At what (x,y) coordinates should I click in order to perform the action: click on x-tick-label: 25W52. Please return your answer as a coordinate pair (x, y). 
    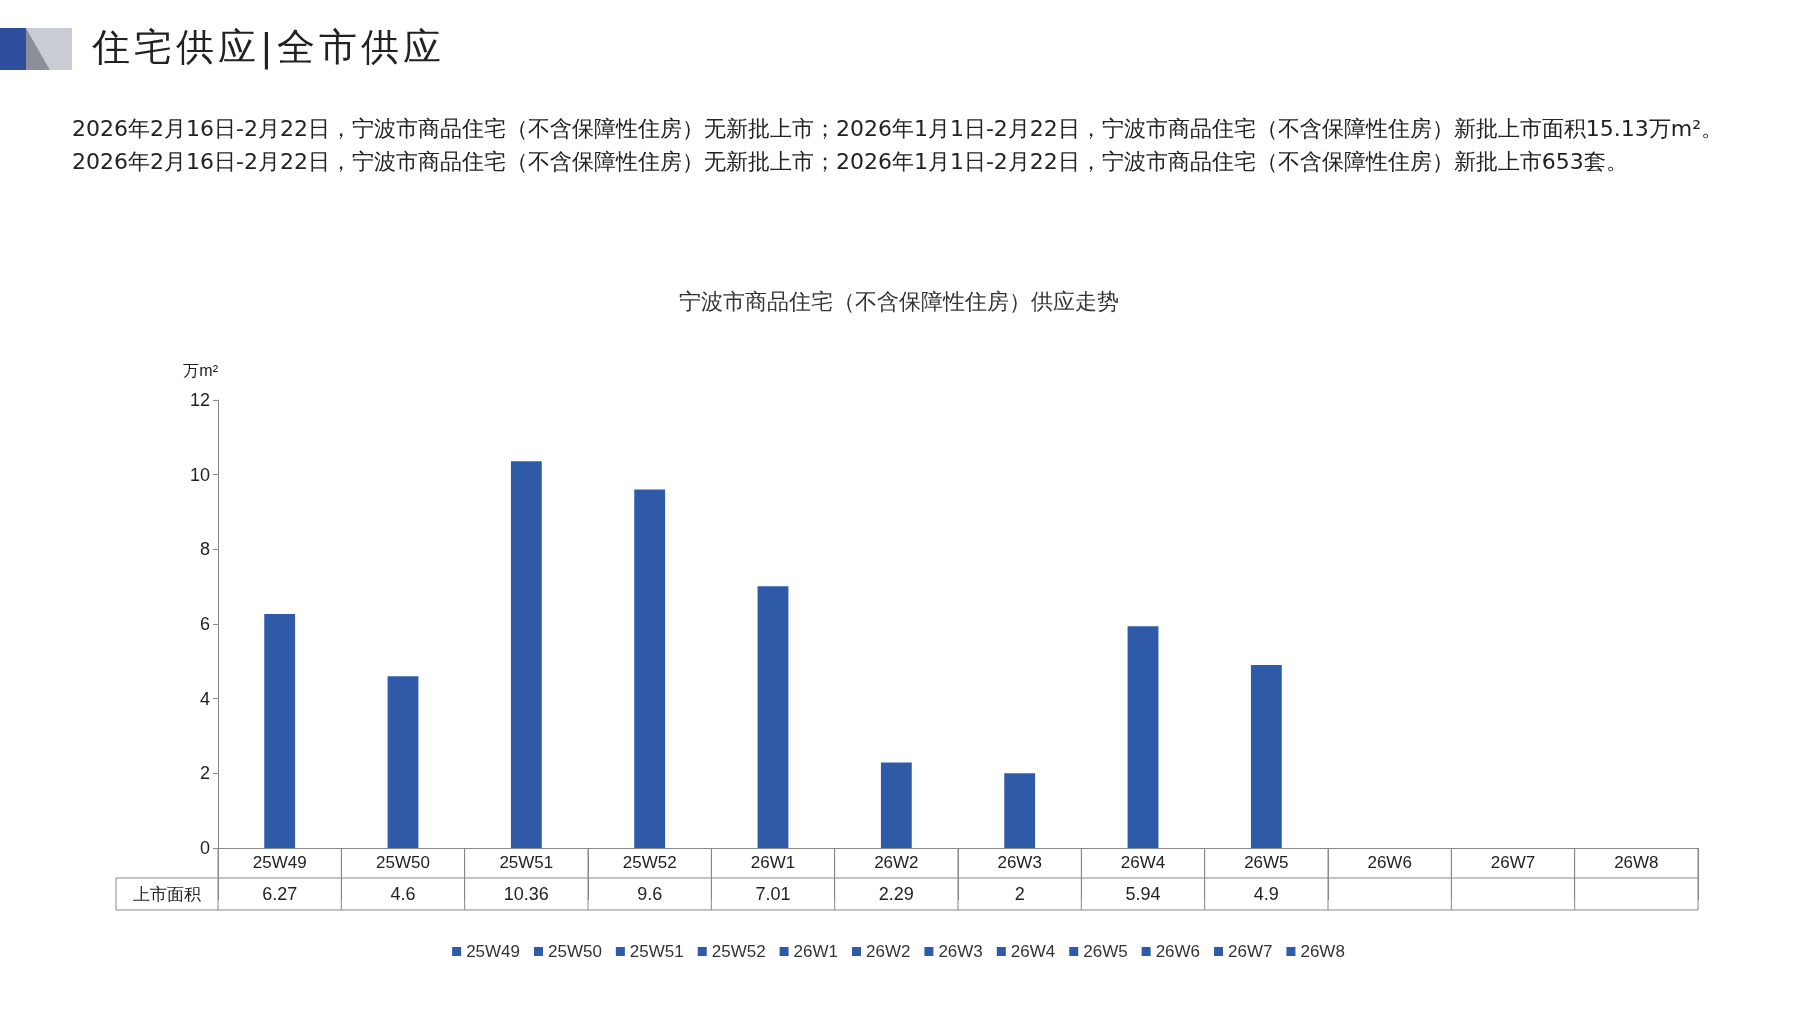
    Looking at the image, I should click on (649, 862).